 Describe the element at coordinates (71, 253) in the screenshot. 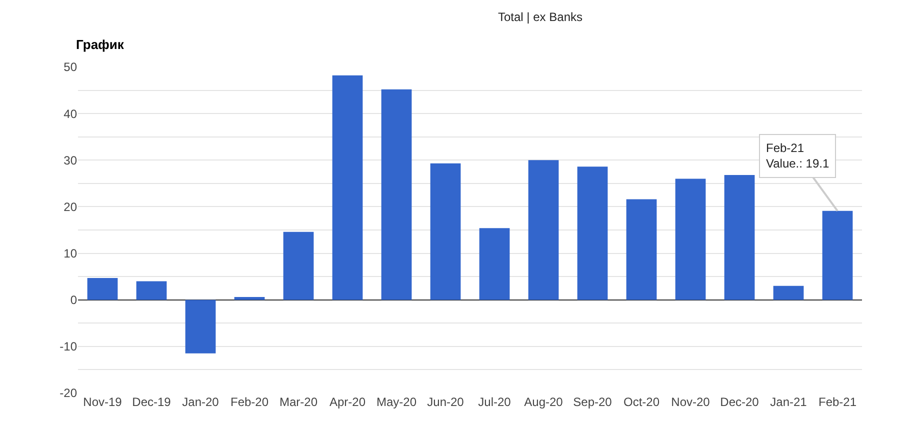

I see `y-tick-label: 10` at that location.